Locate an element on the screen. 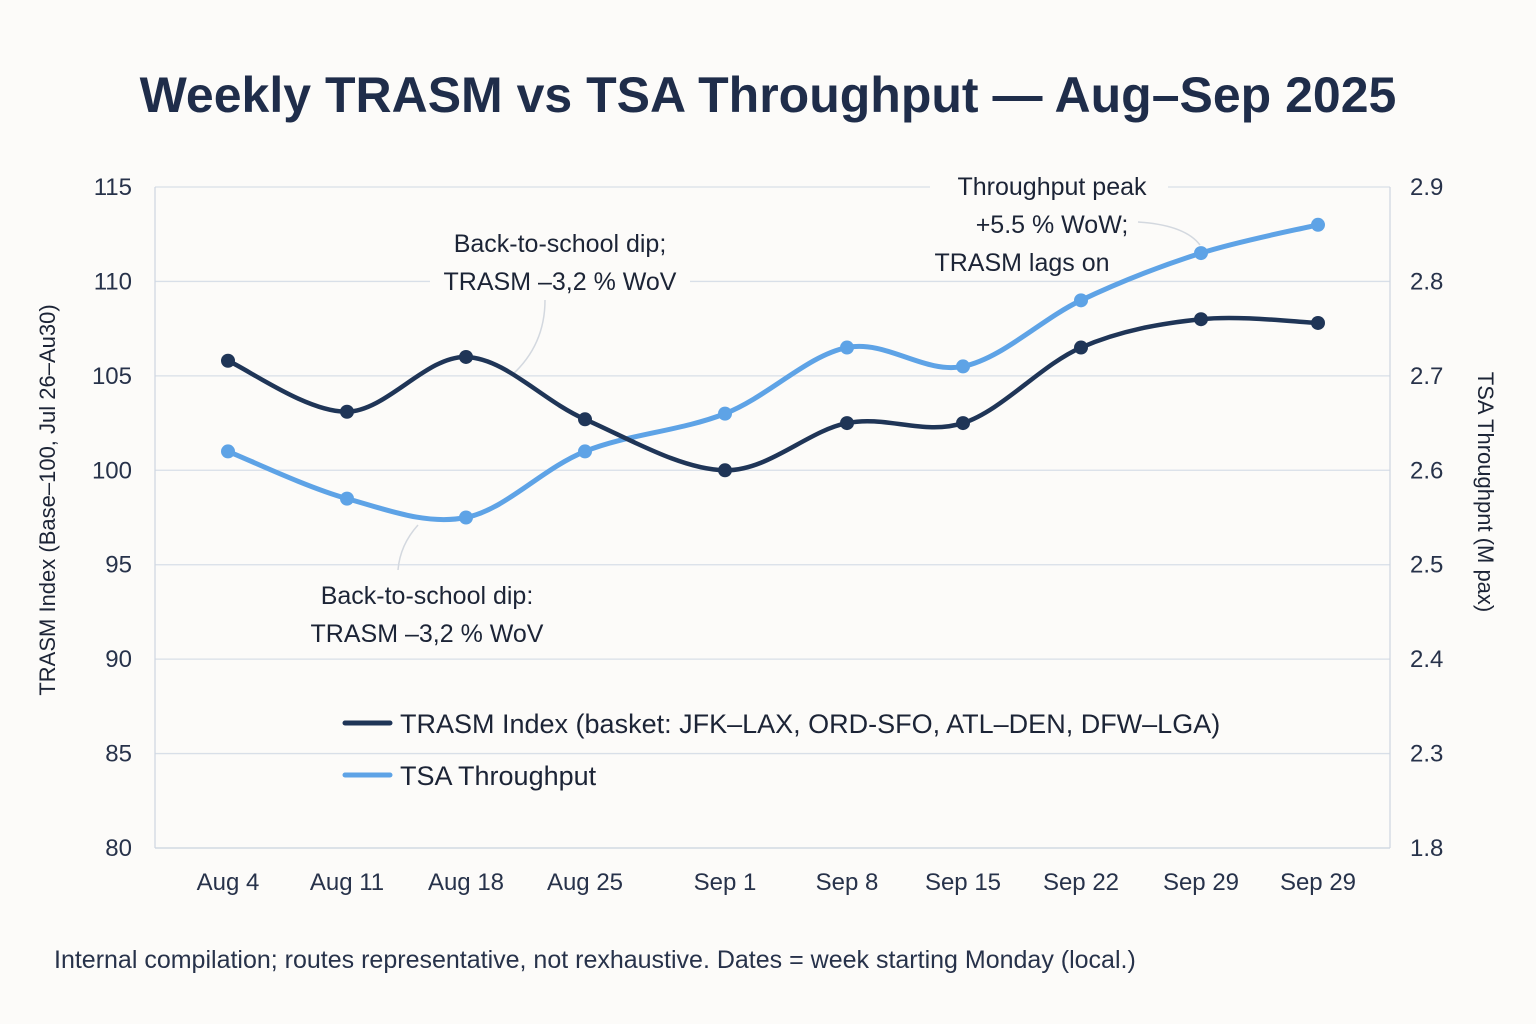 This screenshot has height=1024, width=1536. annotation-text: +5.5 % WoW; is located at coordinates (1052, 225).